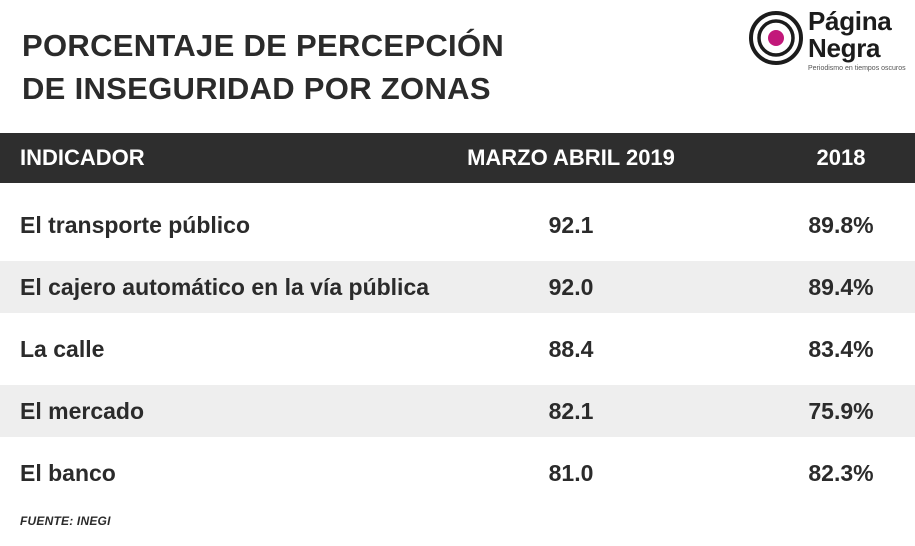 This screenshot has height=546, width=915. What do you see at coordinates (571, 410) in the screenshot?
I see `cell-2019: 82.1` at bounding box center [571, 410].